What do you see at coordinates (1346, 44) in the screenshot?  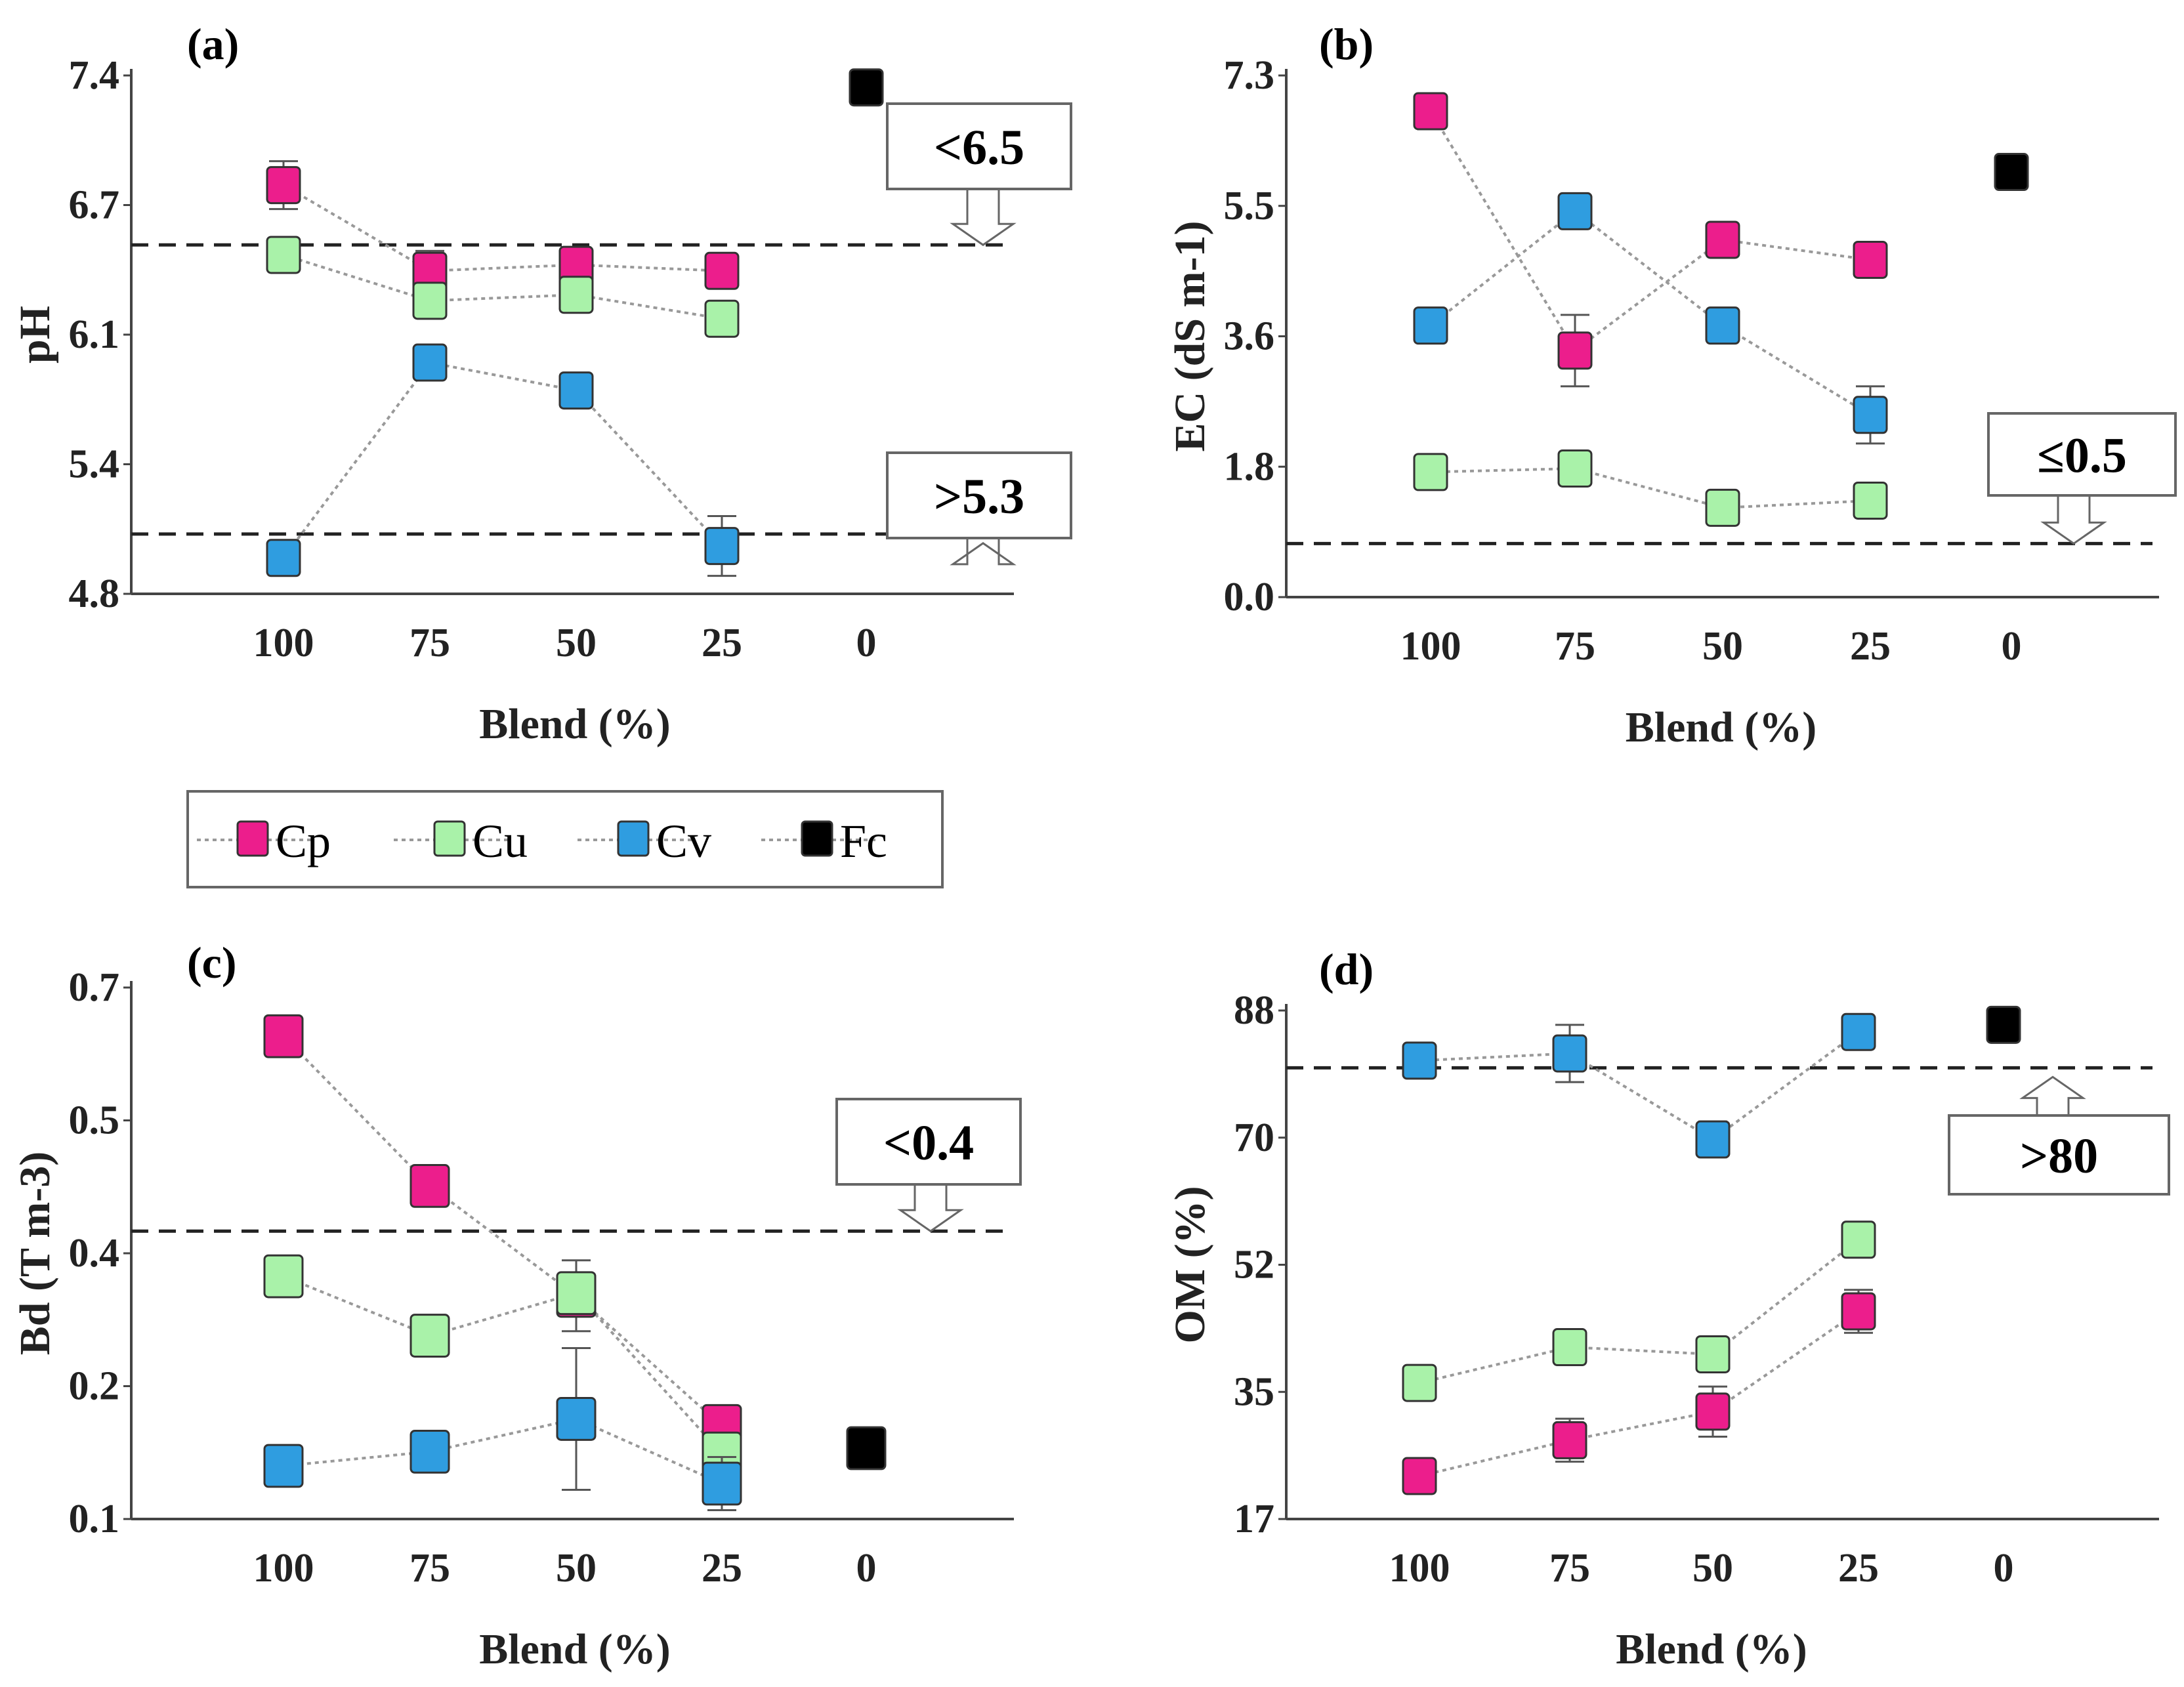 I see `panel-label: (b)` at bounding box center [1346, 44].